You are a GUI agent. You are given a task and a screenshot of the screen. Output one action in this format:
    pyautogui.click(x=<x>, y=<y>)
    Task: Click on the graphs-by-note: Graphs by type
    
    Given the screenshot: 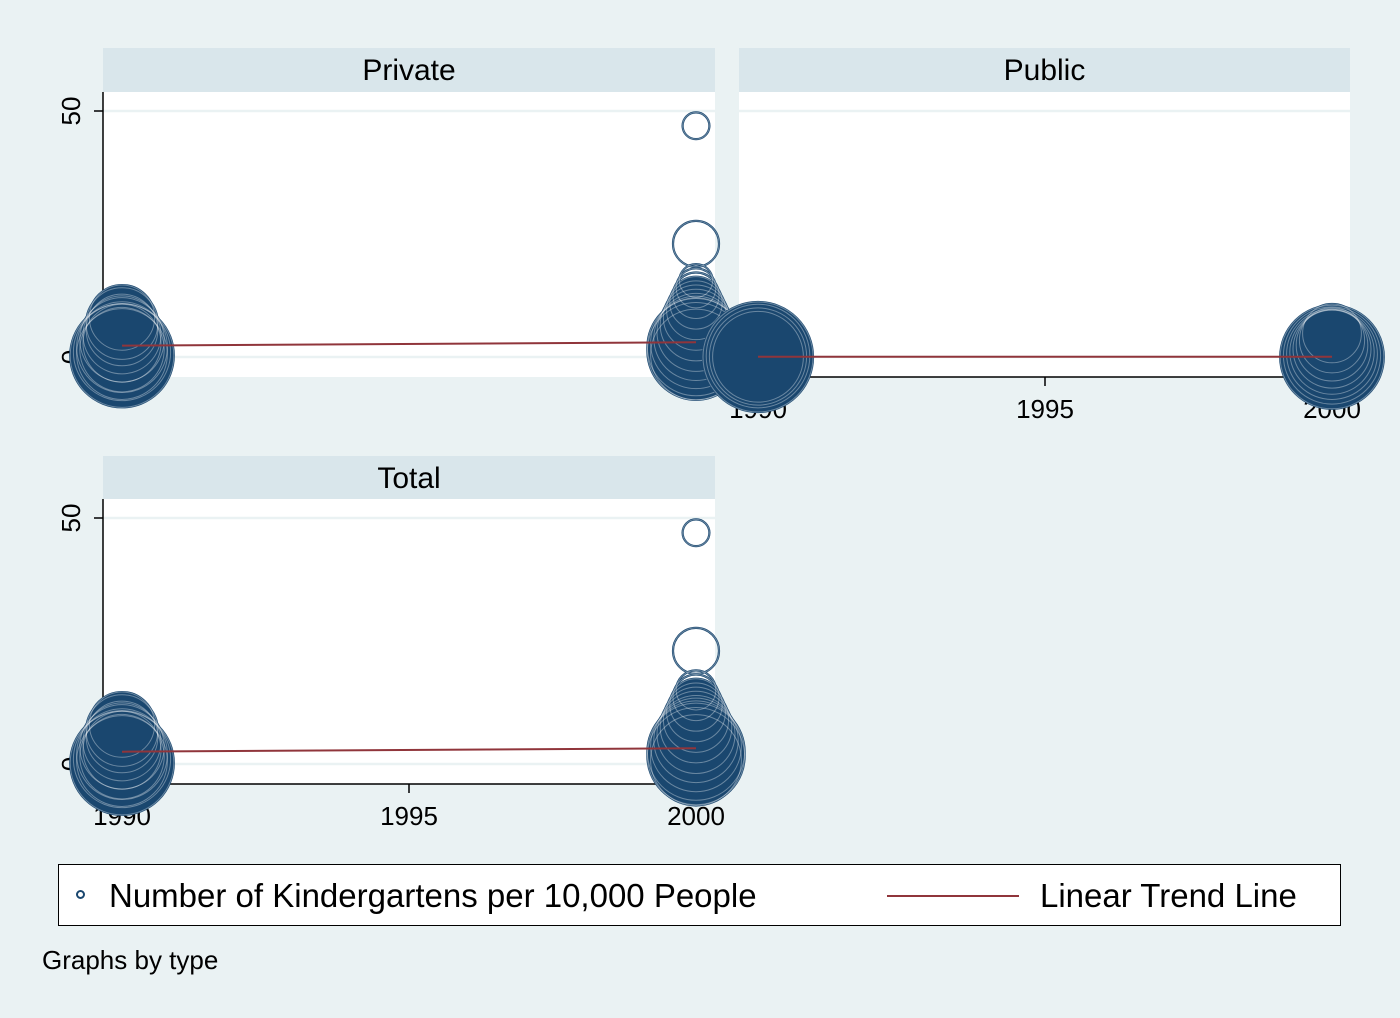 What is the action you would take?
    pyautogui.click(x=130, y=960)
    